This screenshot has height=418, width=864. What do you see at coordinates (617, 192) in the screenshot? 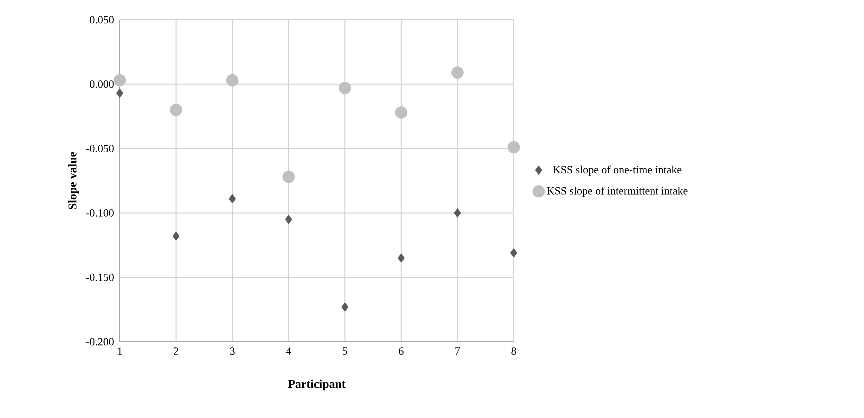
I see `legend-label: KSS slope of intermittent intake` at bounding box center [617, 192].